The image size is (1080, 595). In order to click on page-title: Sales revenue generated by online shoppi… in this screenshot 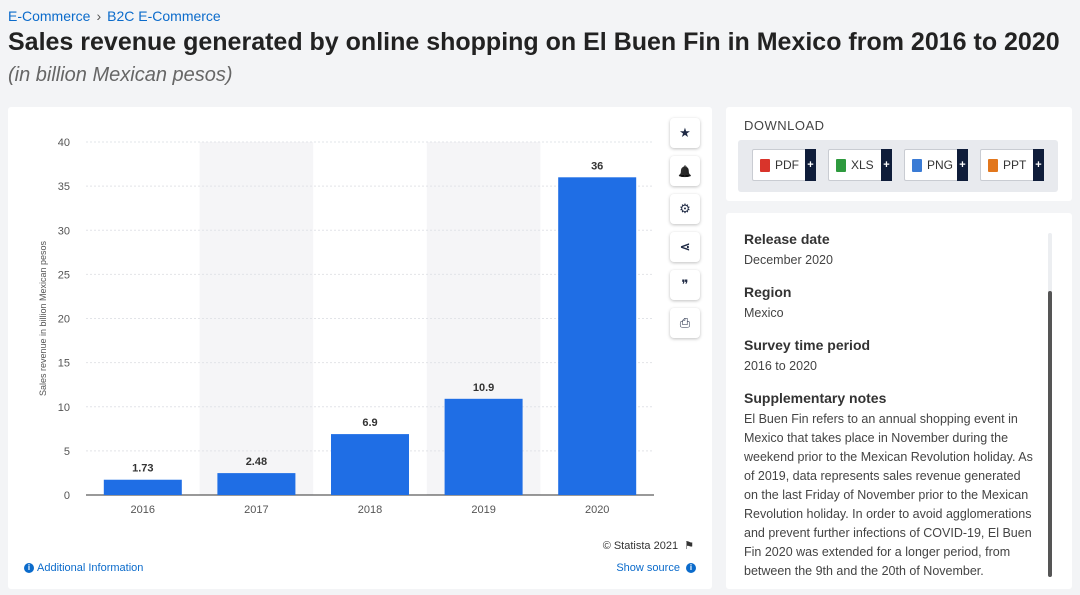, I will do `click(534, 42)`.